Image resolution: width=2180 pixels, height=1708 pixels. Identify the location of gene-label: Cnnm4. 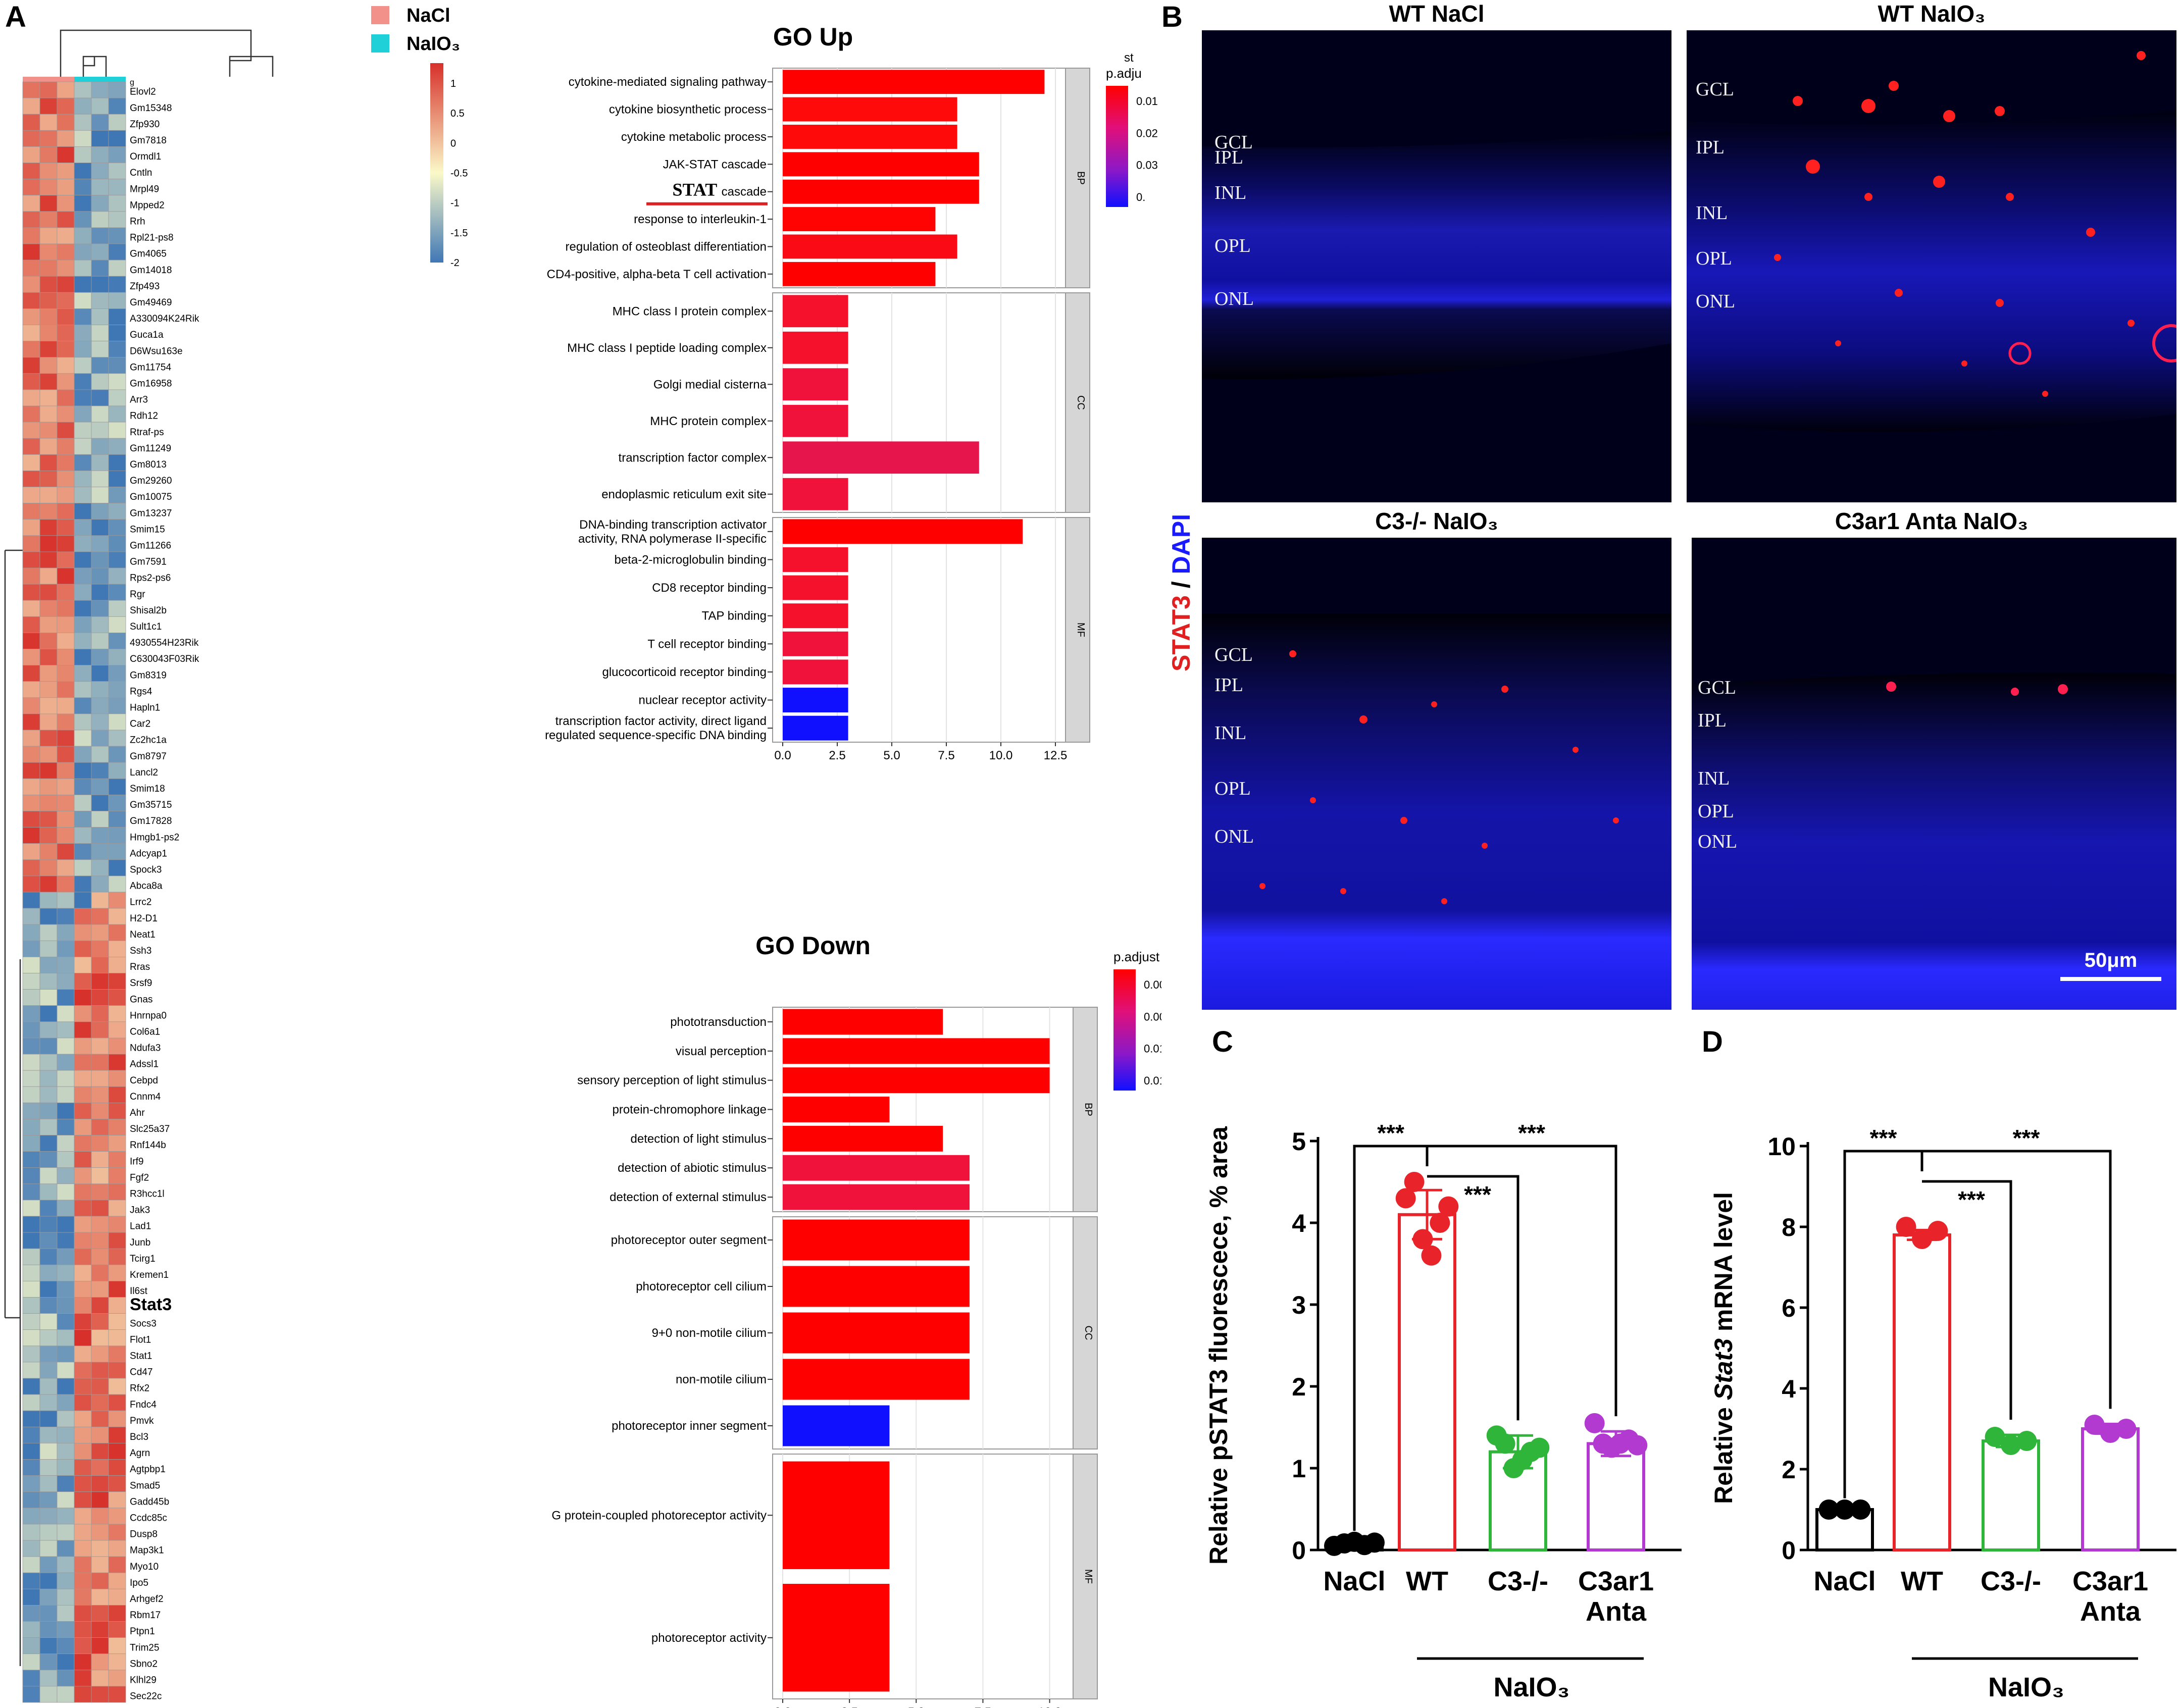
(145, 1097).